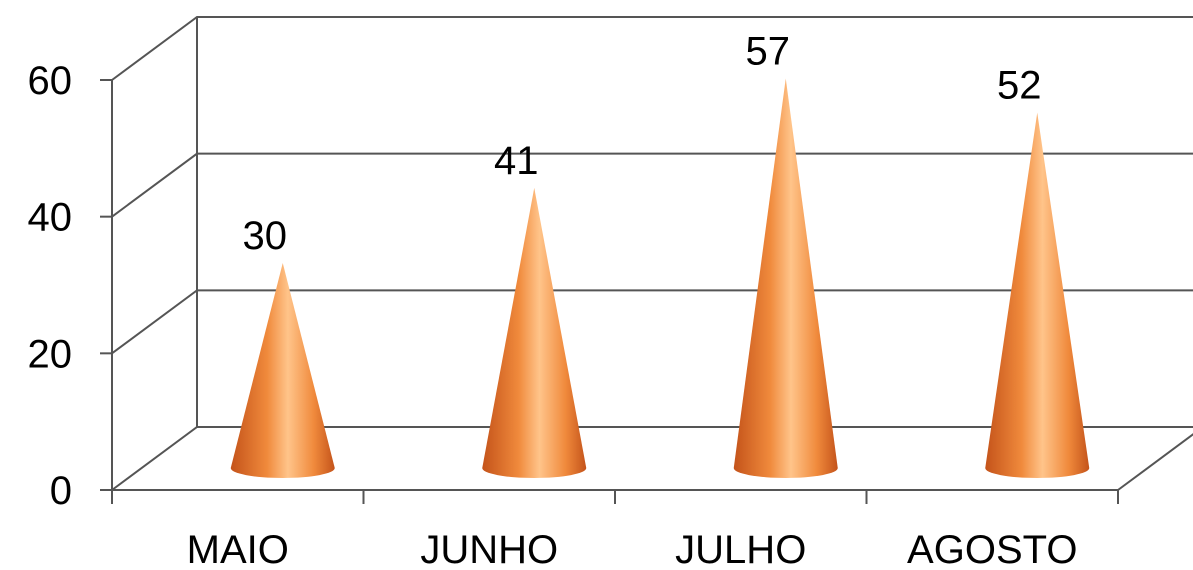 This screenshot has width=1193, height=570. I want to click on data-label: 30, so click(265, 236).